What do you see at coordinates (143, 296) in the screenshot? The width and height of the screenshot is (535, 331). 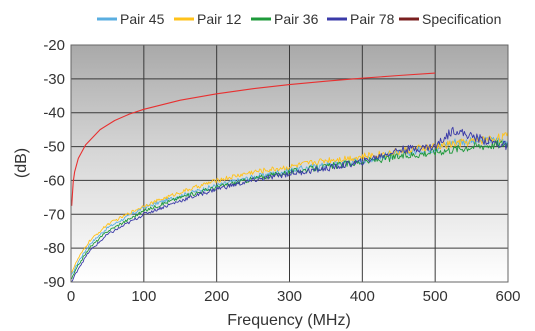 I see `x-tick-label: 100` at bounding box center [143, 296].